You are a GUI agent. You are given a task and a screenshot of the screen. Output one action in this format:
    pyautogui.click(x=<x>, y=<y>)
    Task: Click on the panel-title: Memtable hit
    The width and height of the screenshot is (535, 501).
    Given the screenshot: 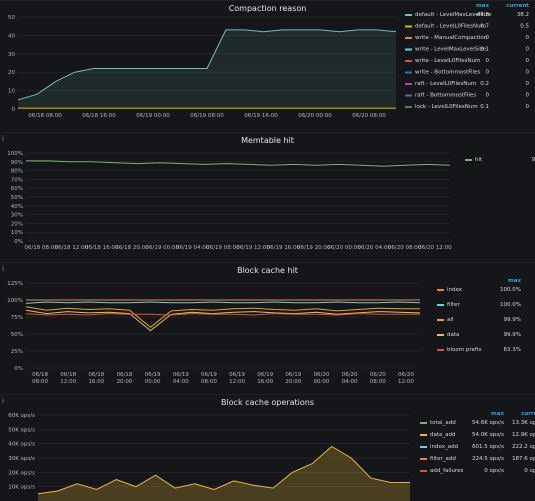 What is the action you would take?
    pyautogui.click(x=267, y=140)
    